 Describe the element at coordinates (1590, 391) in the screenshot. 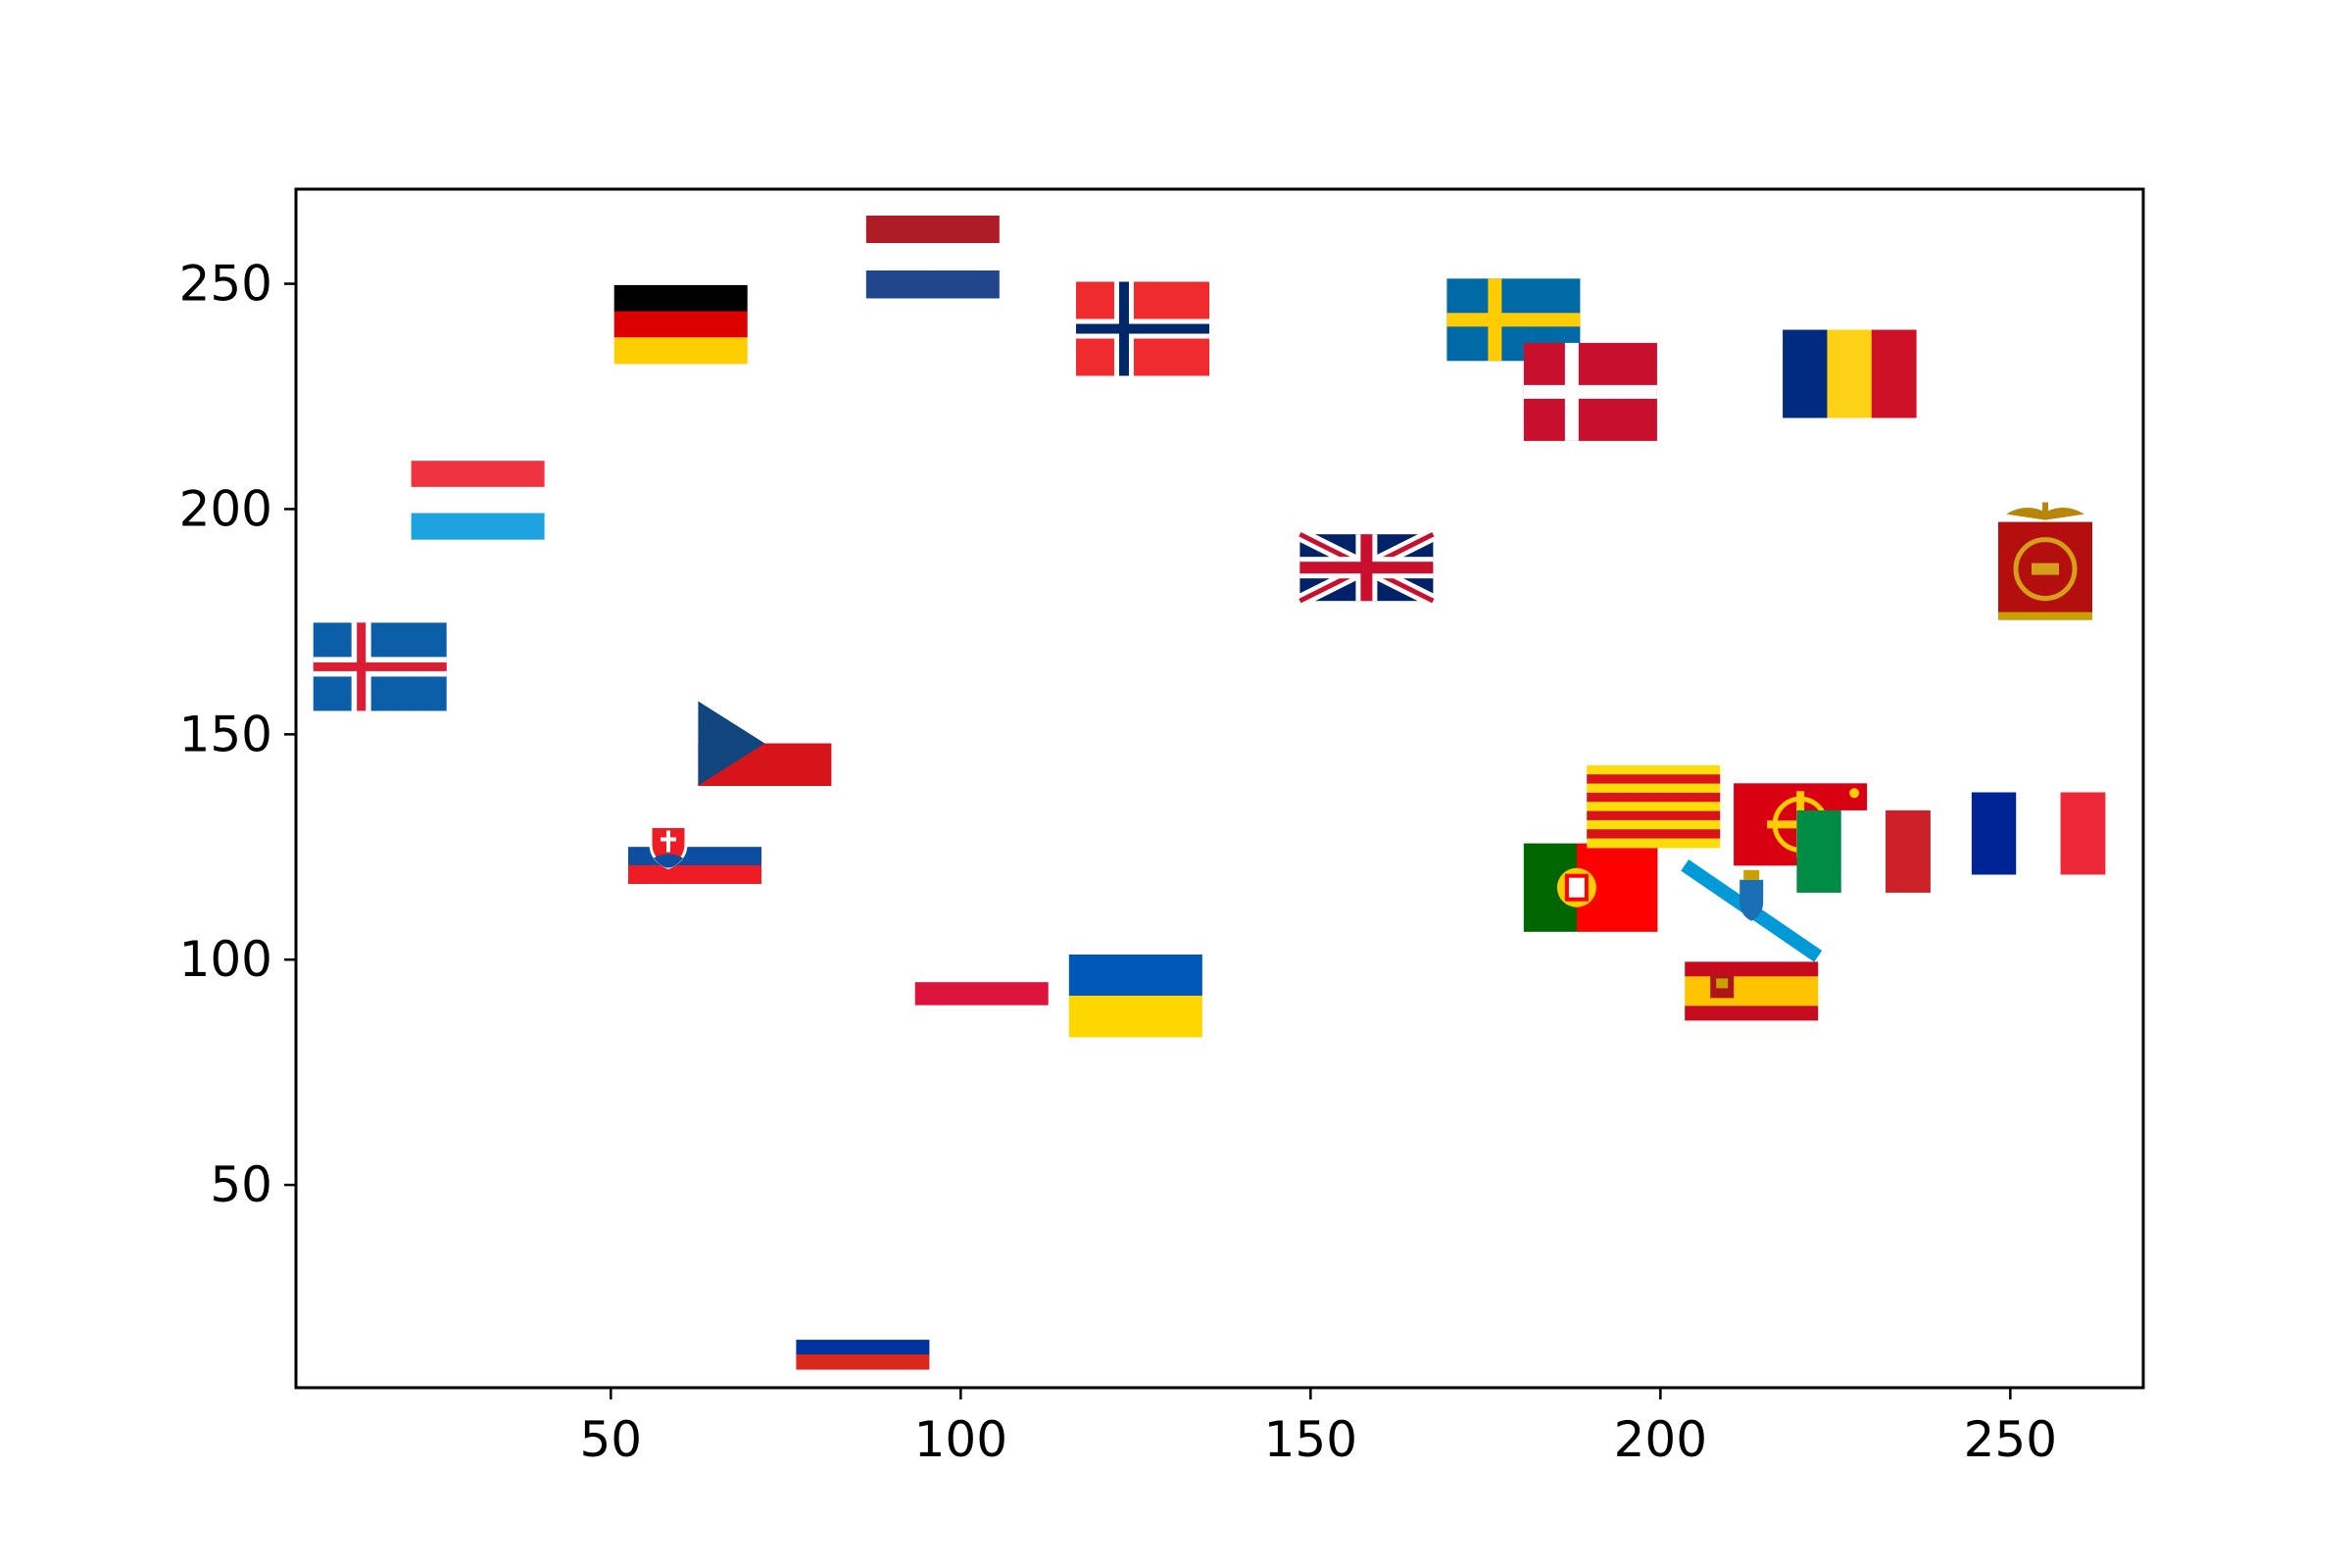

I see `flag-denmark` at that location.